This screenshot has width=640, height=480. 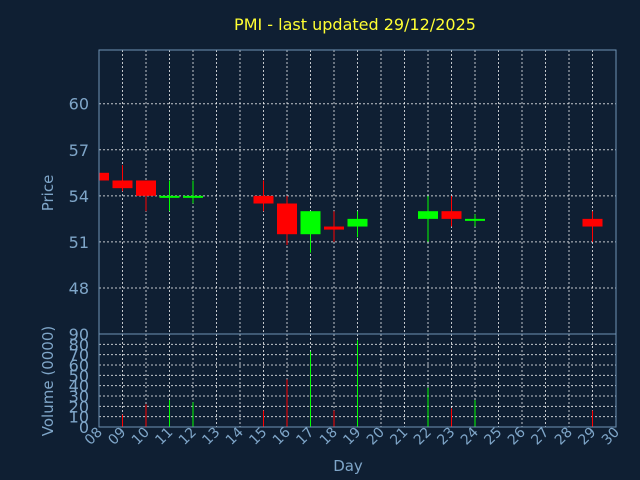 I want to click on price-tick-label: 54, so click(x=79, y=196).